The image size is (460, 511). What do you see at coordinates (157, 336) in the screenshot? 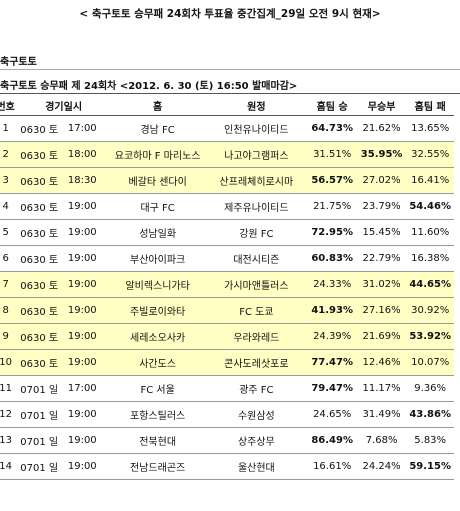
I see `table-cell: 세레소오사카` at bounding box center [157, 336].